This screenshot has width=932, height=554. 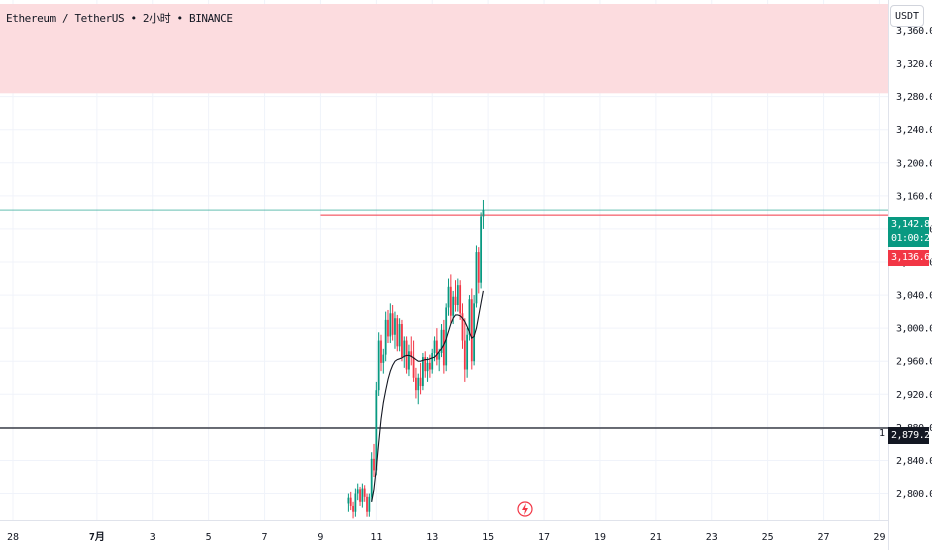 What do you see at coordinates (320, 537) in the screenshot?
I see `time-tick-label: 9` at bounding box center [320, 537].